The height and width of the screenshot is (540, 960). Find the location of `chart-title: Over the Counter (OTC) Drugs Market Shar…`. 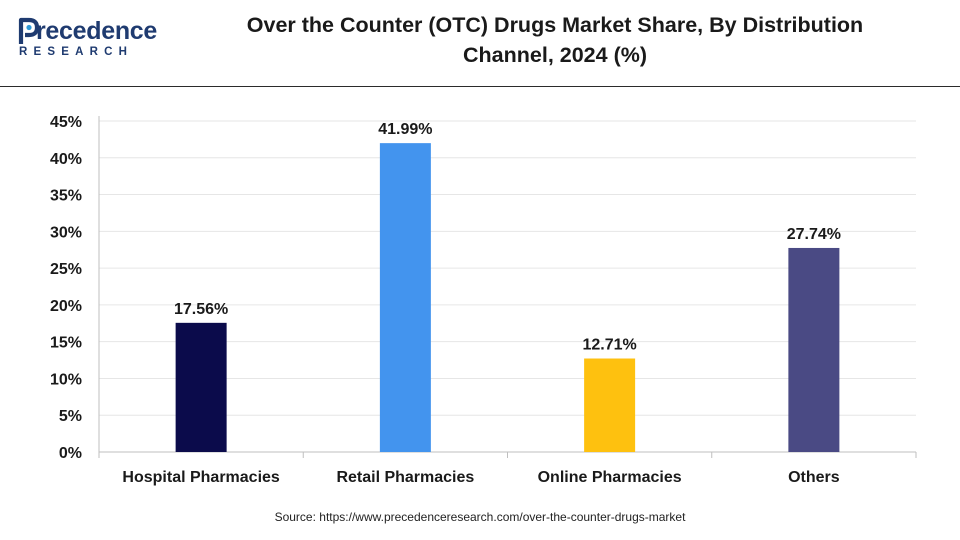

chart-title: Over the Counter (OTC) Drugs Market Shar… is located at coordinates (555, 40).